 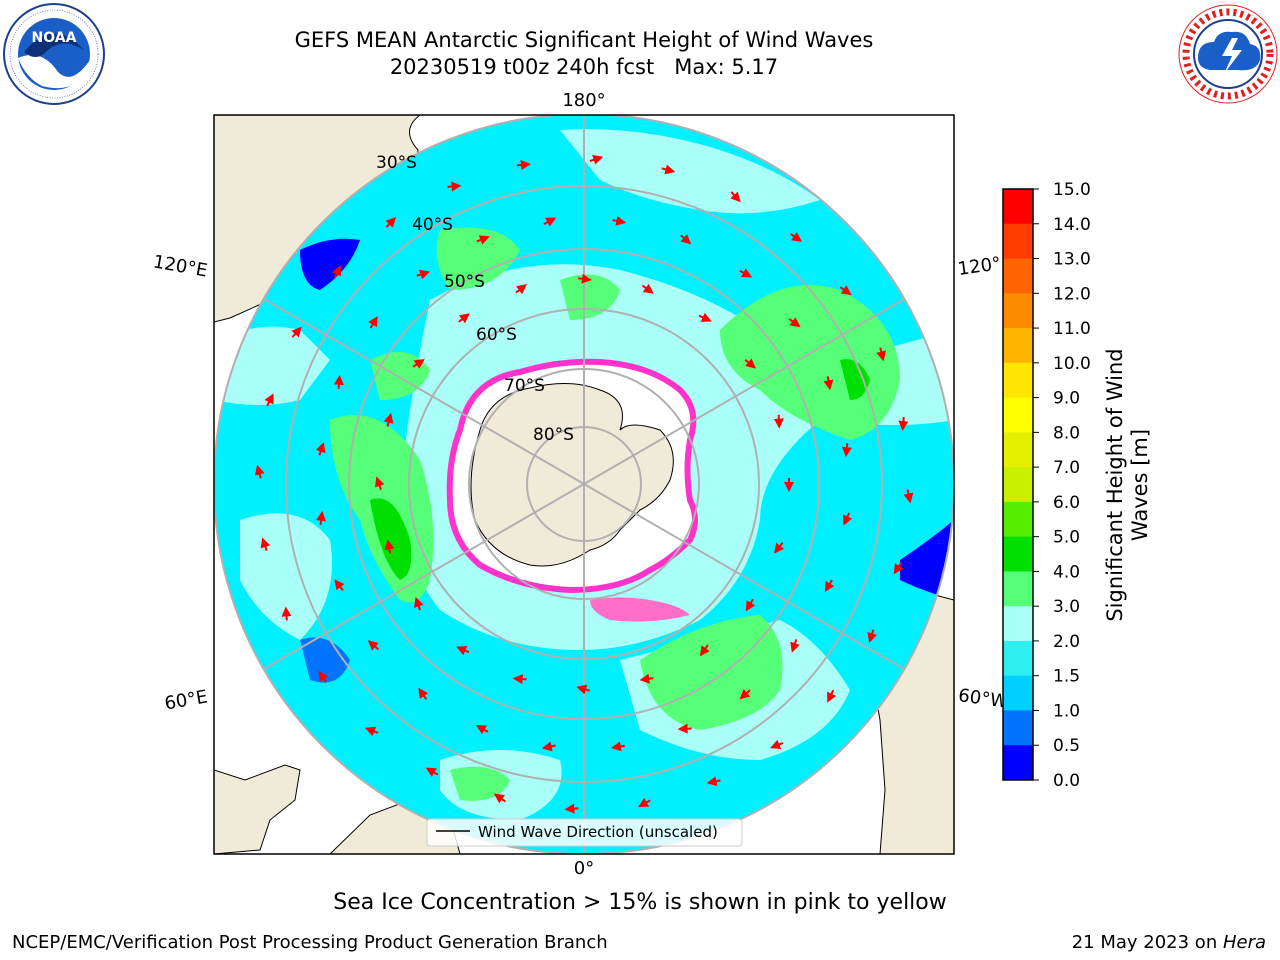 I want to click on lat-label-70s: 70°S, so click(x=524, y=386).